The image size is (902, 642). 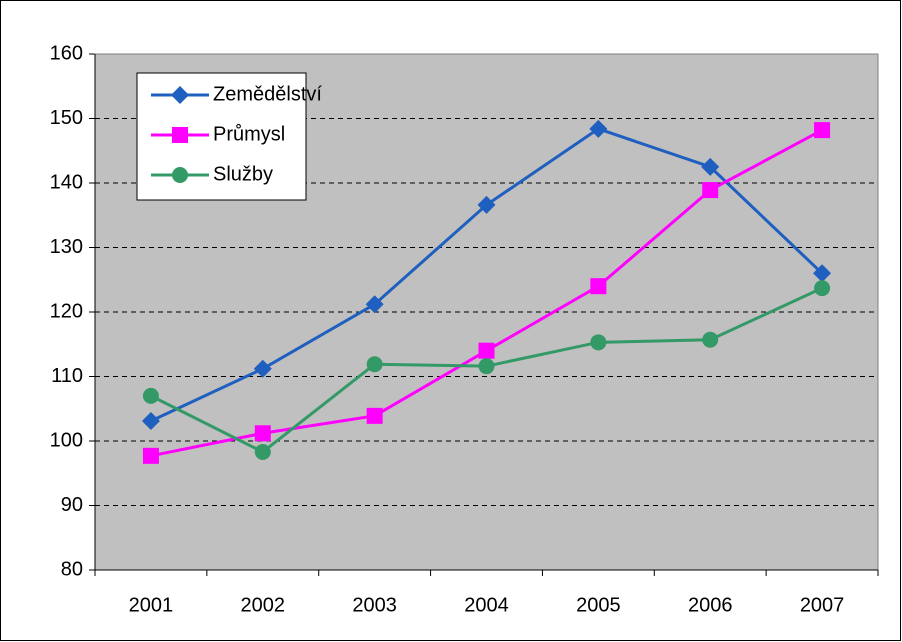 I want to click on y-tick-label: 150, so click(x=66, y=118).